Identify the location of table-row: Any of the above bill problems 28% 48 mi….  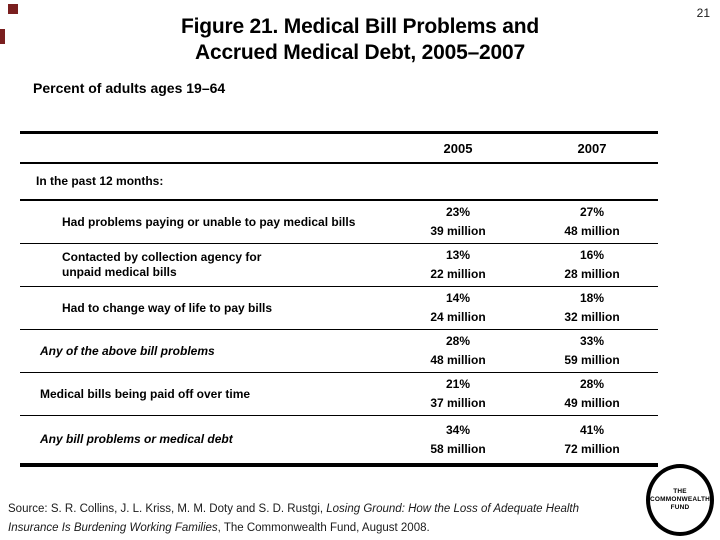
(339, 351).